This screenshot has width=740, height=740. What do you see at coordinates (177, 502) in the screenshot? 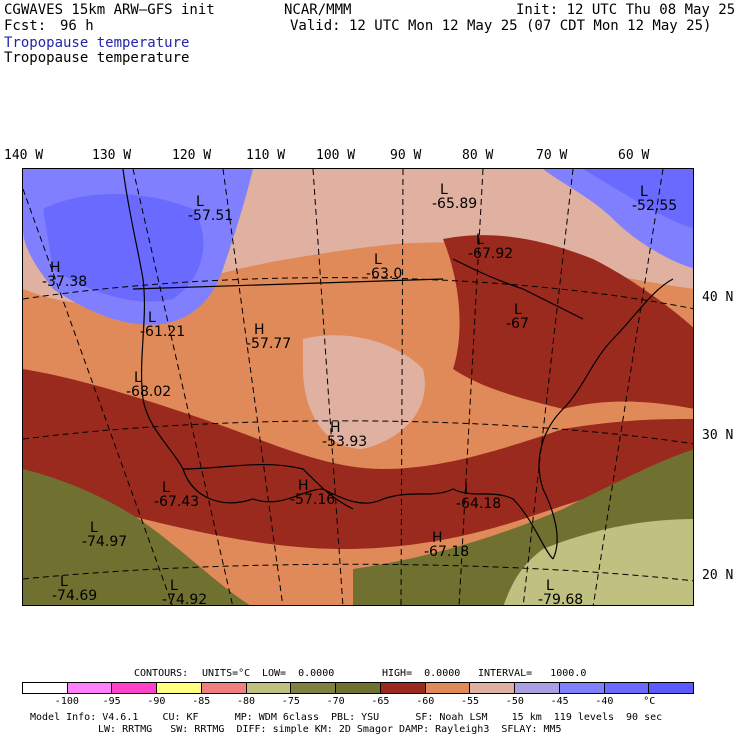
I see `center-value: -67.43` at bounding box center [177, 502].